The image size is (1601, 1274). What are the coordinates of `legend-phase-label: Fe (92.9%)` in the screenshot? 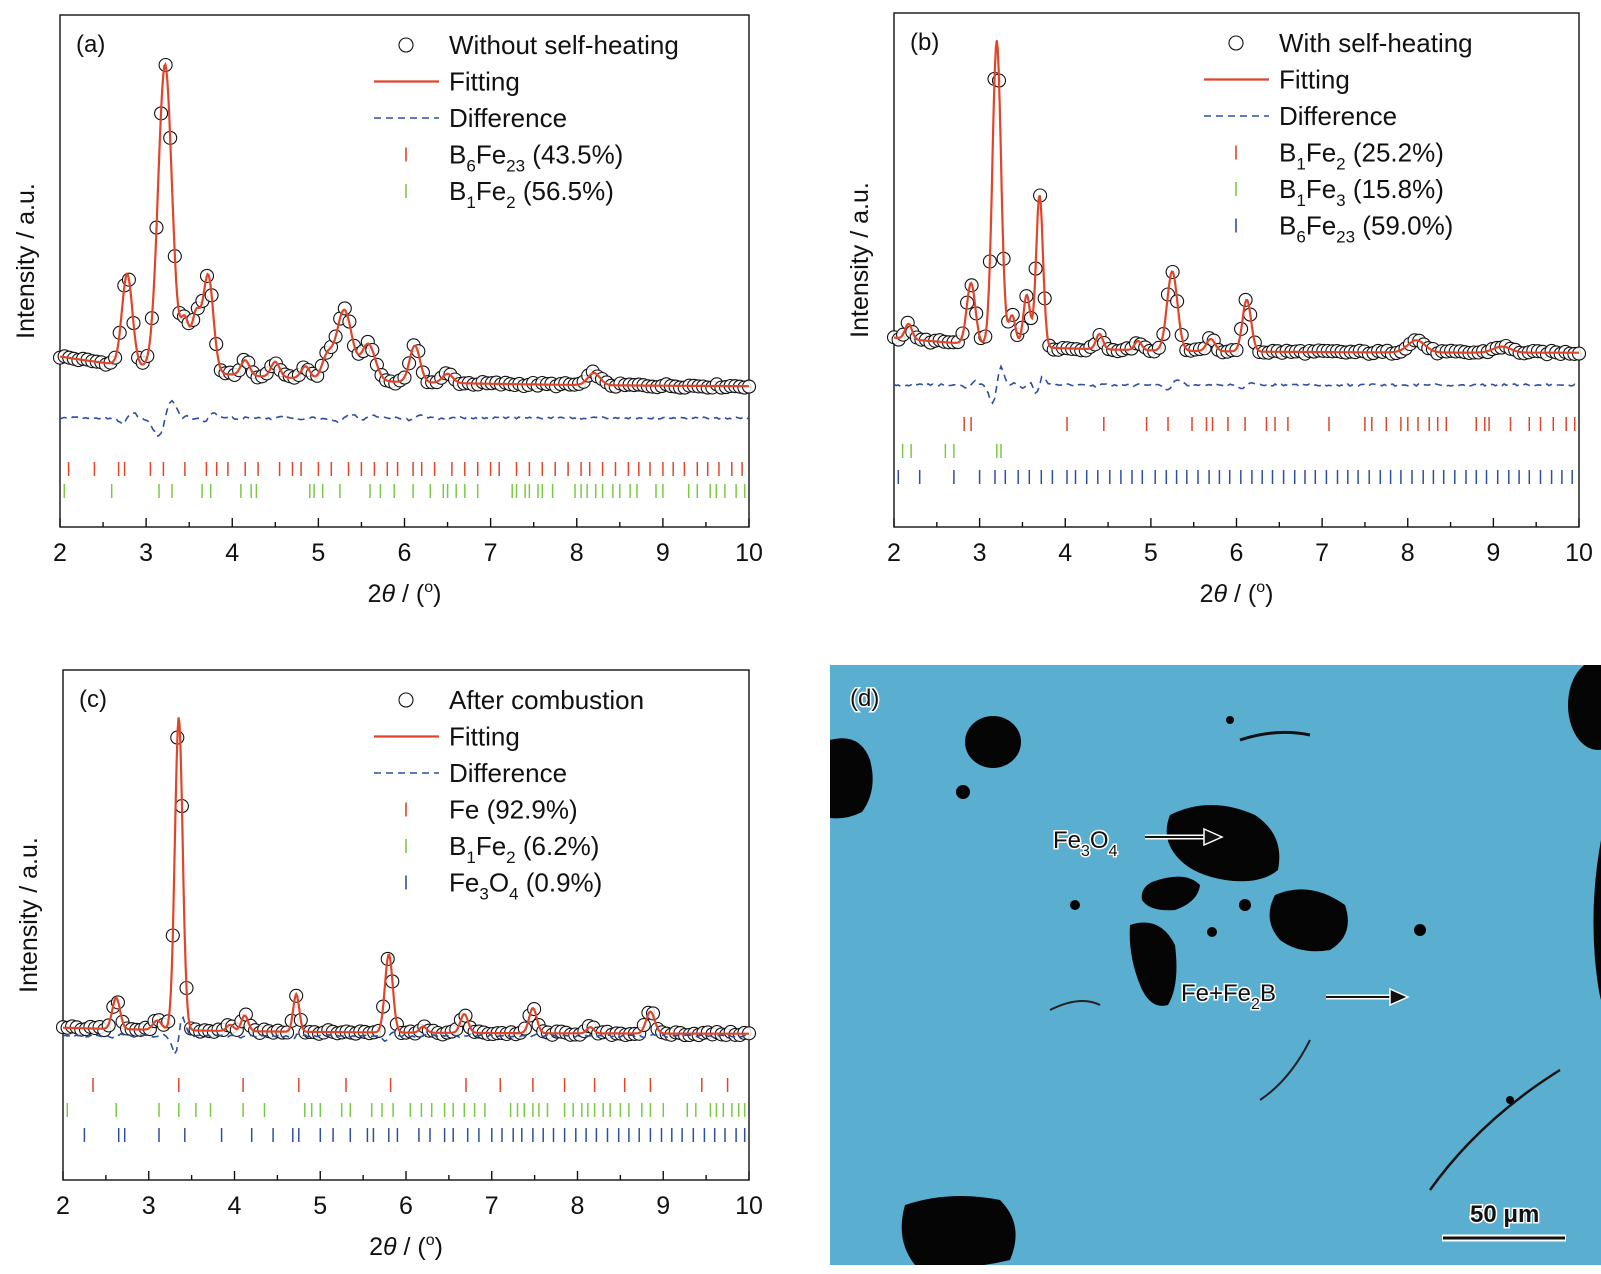 It's located at (513, 810).